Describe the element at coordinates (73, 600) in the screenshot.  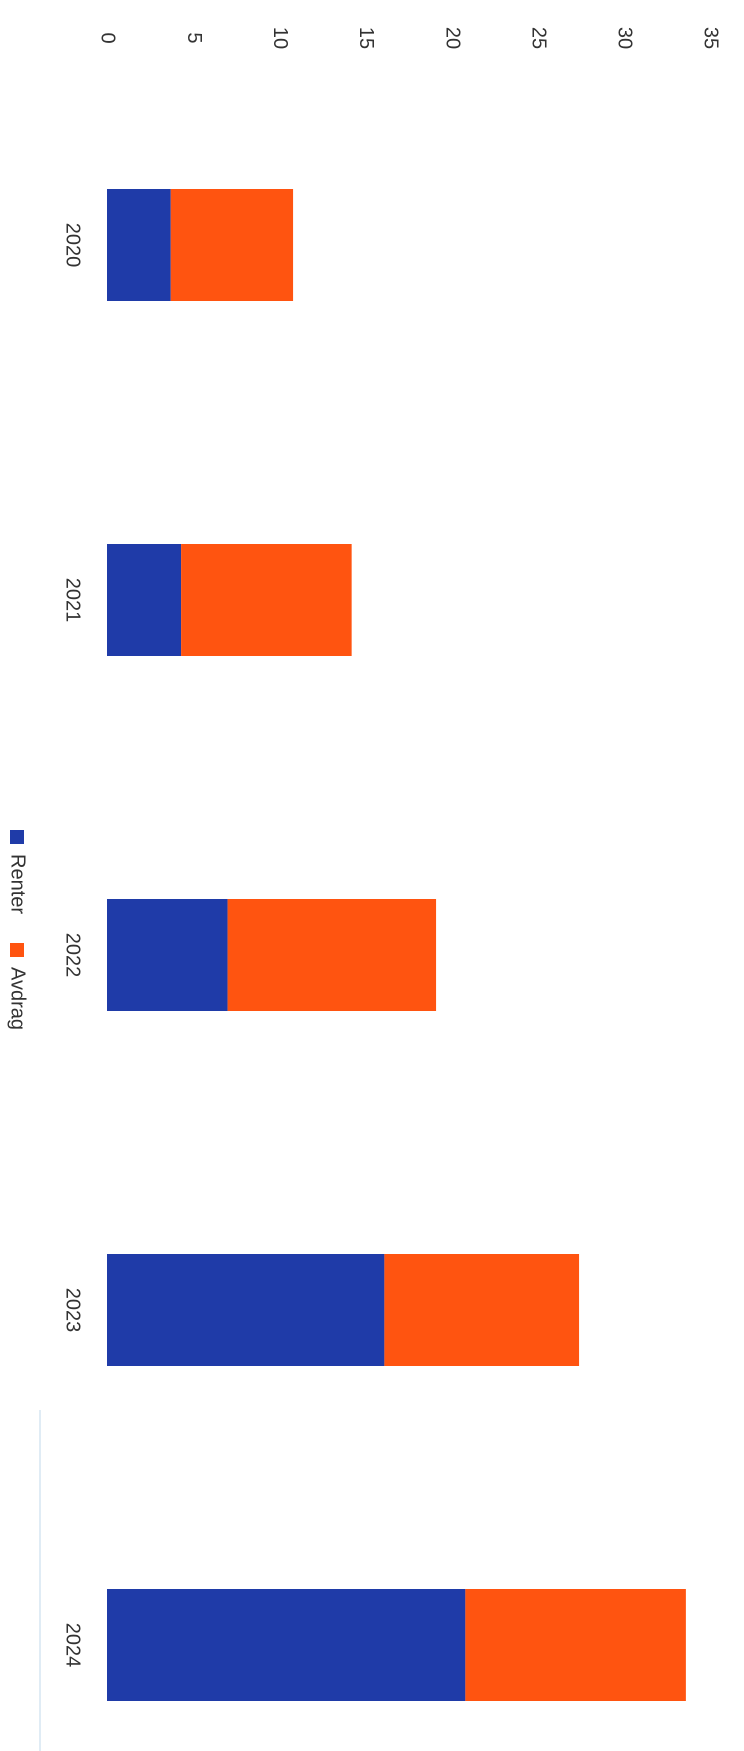
I see `category-label: 2021` at that location.